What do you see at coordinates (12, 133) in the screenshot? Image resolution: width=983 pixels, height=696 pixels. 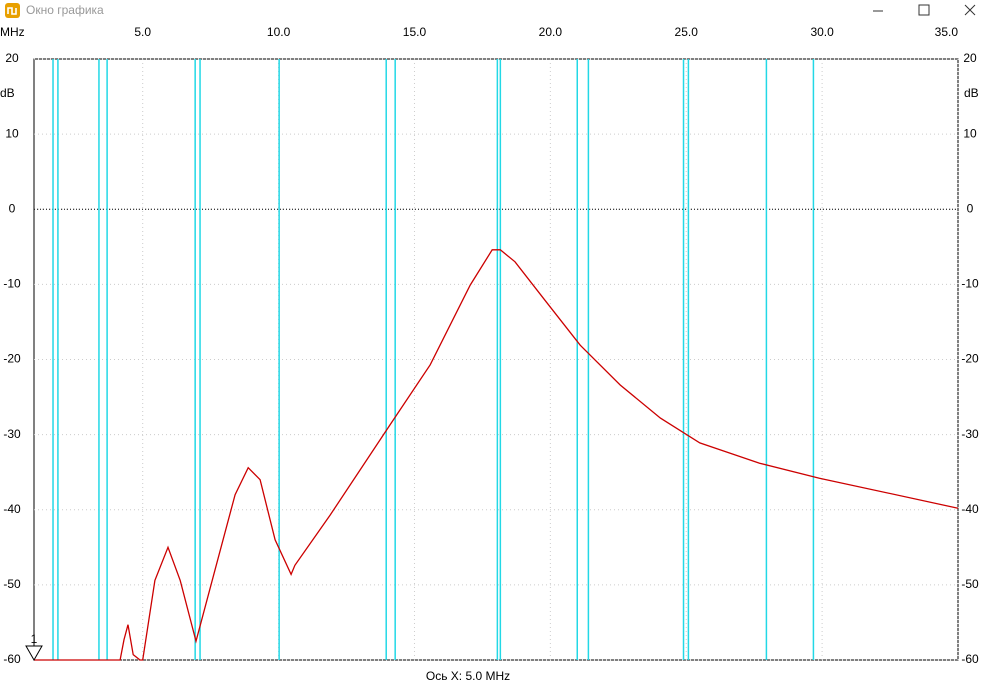 I see `y-tick-label: 10` at bounding box center [12, 133].